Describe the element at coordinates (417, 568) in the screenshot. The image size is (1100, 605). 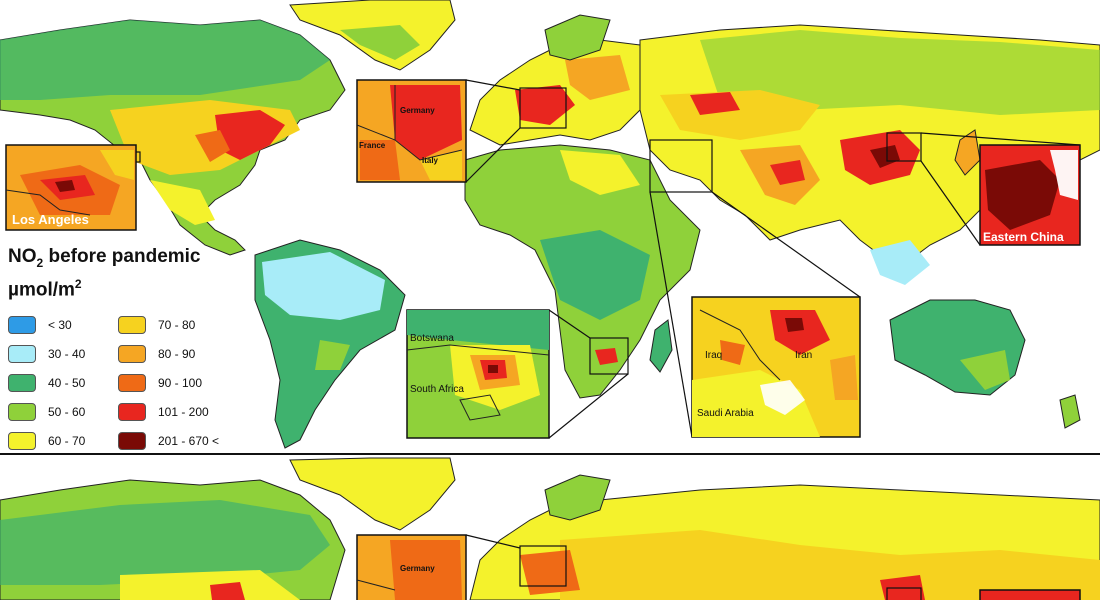
I see `inset-label-germany-2: Germany` at that location.